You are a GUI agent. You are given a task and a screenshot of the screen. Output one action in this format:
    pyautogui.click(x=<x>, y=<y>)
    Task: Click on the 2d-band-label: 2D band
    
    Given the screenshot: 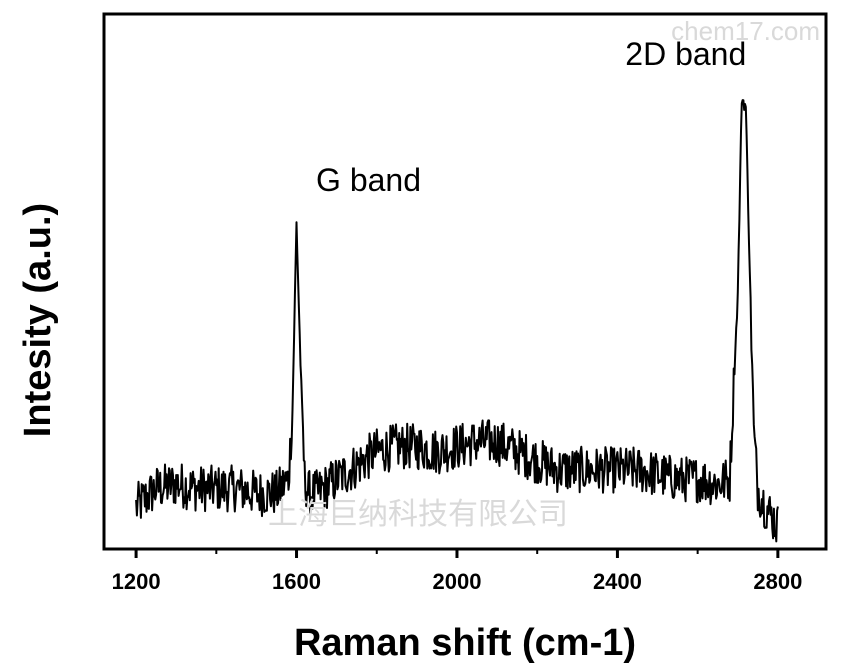 What is the action you would take?
    pyautogui.click(x=685, y=54)
    